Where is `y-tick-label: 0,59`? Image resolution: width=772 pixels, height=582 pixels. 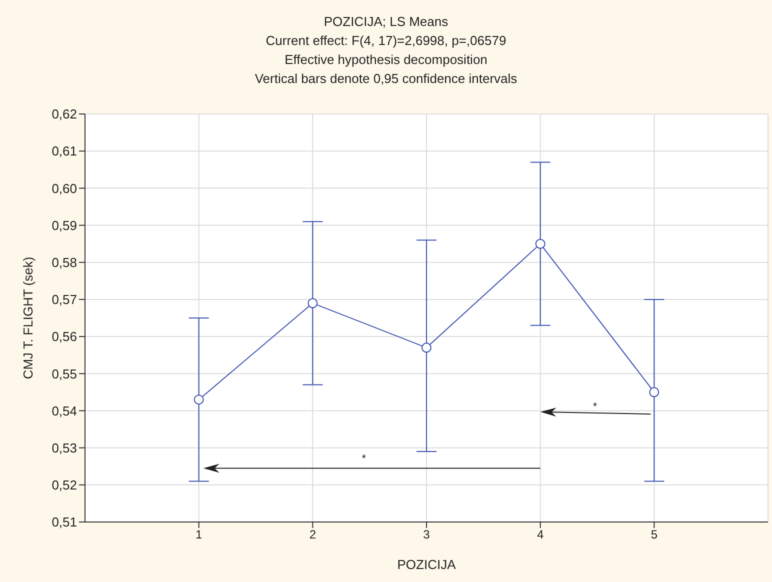 y-tick-label: 0,59 is located at coordinates (64, 225).